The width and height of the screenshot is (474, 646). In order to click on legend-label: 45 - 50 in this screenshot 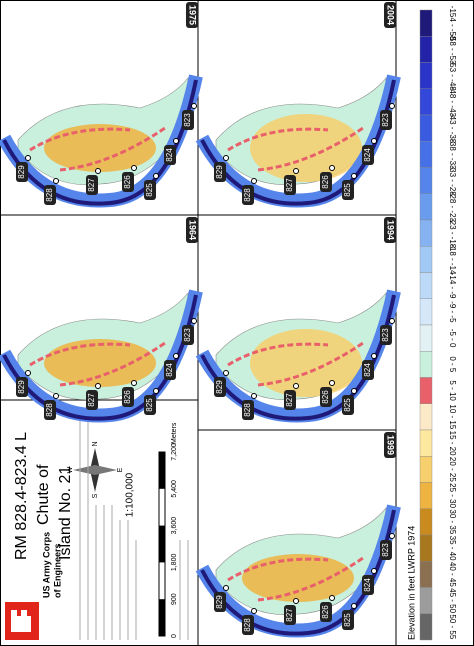, I will do `click(452, 600)`.